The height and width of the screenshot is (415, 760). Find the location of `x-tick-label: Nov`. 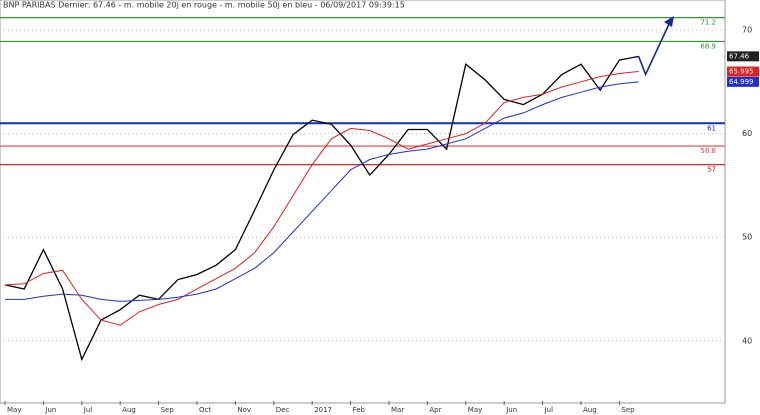

x-tick-label: Nov is located at coordinates (244, 410).